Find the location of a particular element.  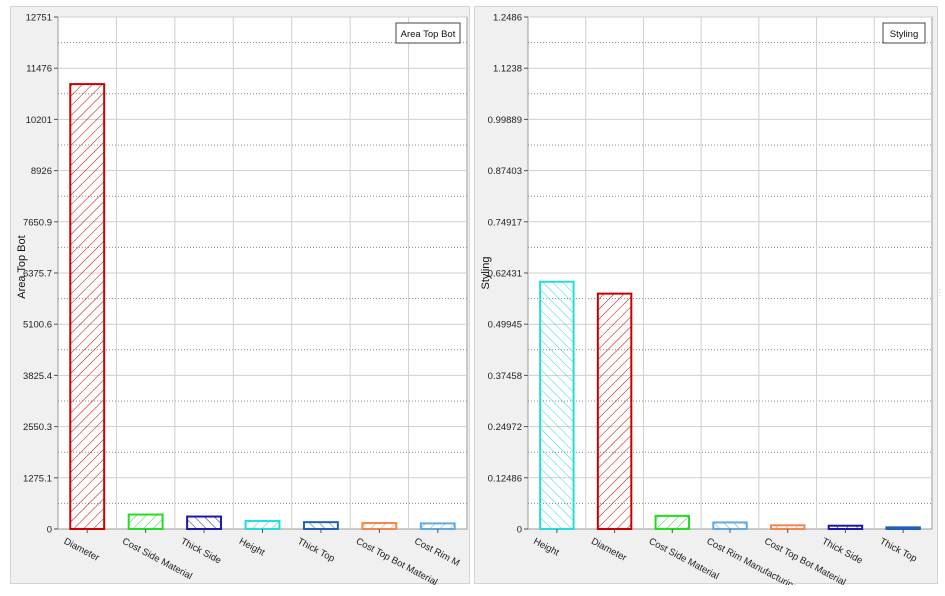

y-tick-label: 6375.7 is located at coordinates (37, 274).